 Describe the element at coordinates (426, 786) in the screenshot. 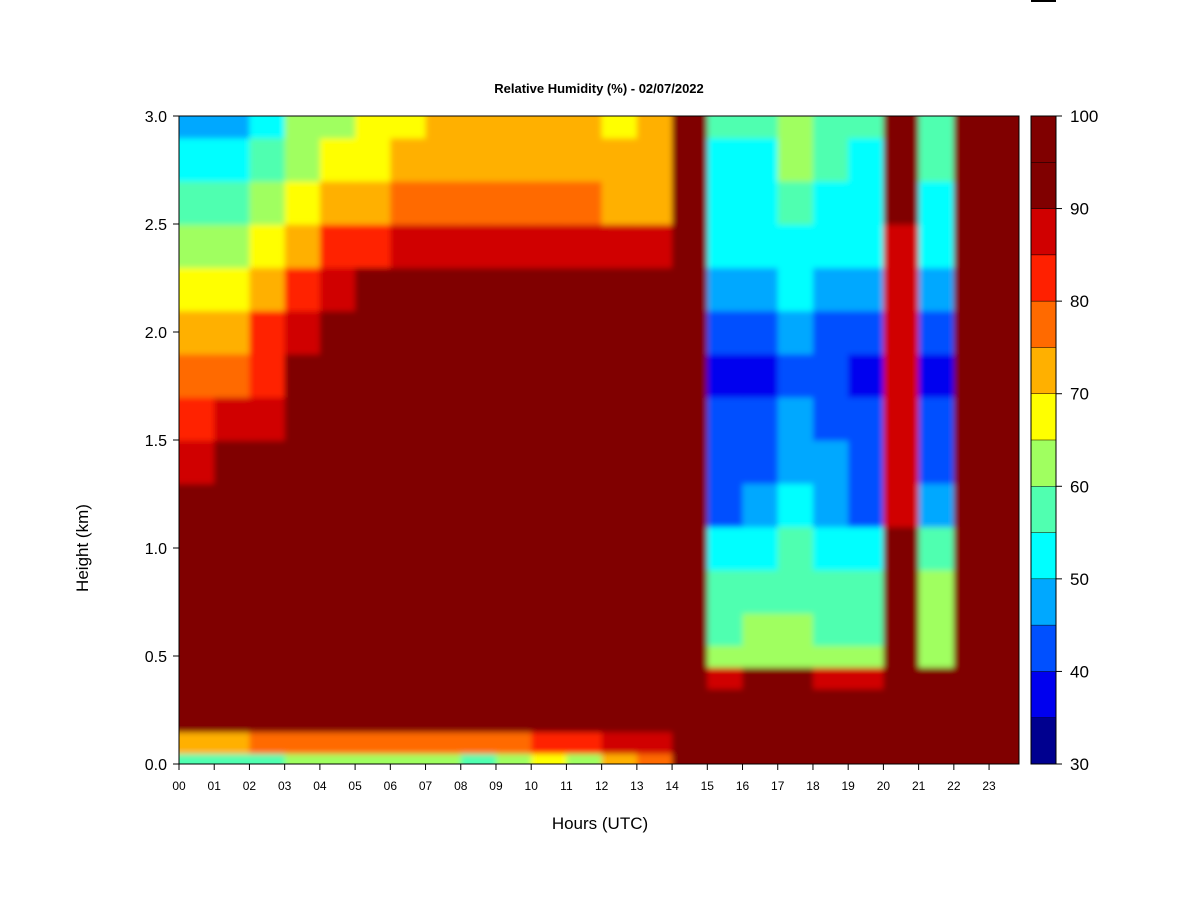

I see `x-tick-label: 07` at that location.